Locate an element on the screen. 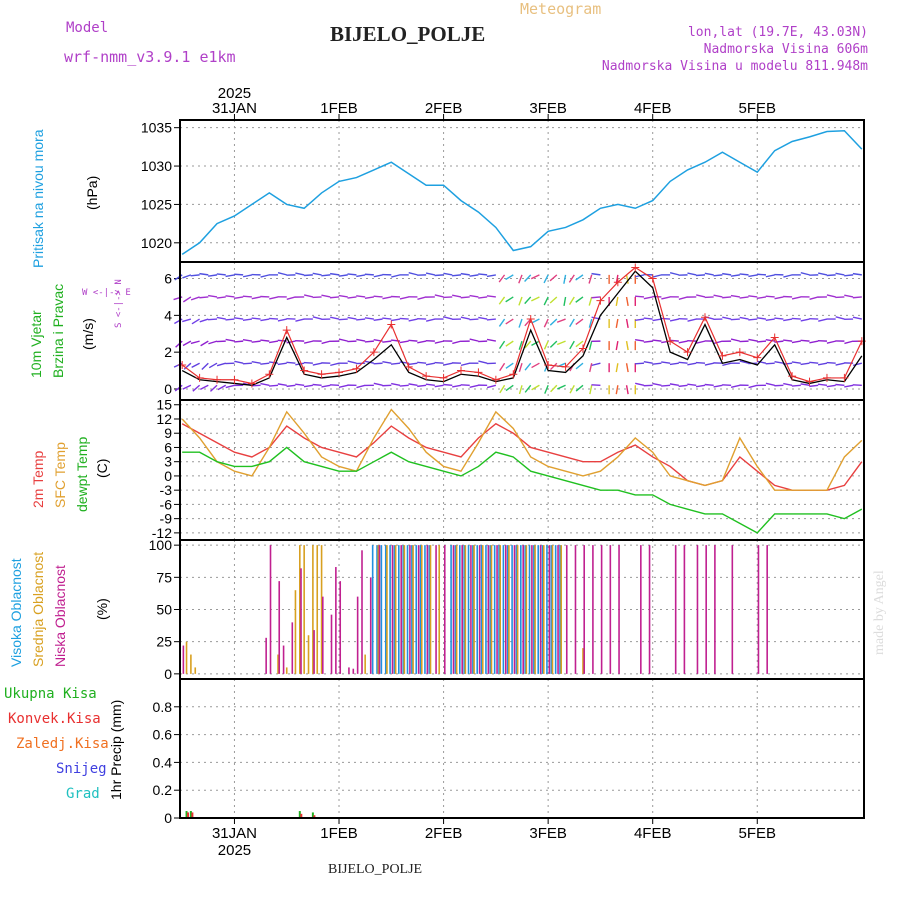 The height and width of the screenshot is (900, 900). pressure-unit: (hPa) is located at coordinates (92, 192).